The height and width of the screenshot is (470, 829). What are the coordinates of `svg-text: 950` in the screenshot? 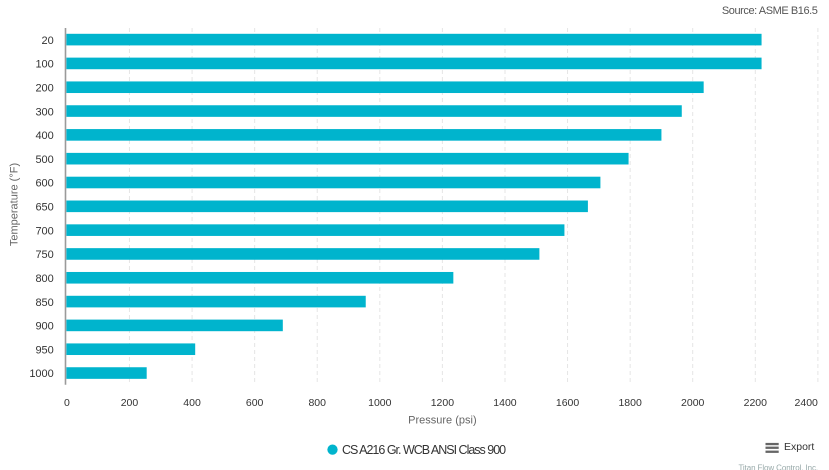 It's located at (44, 350).